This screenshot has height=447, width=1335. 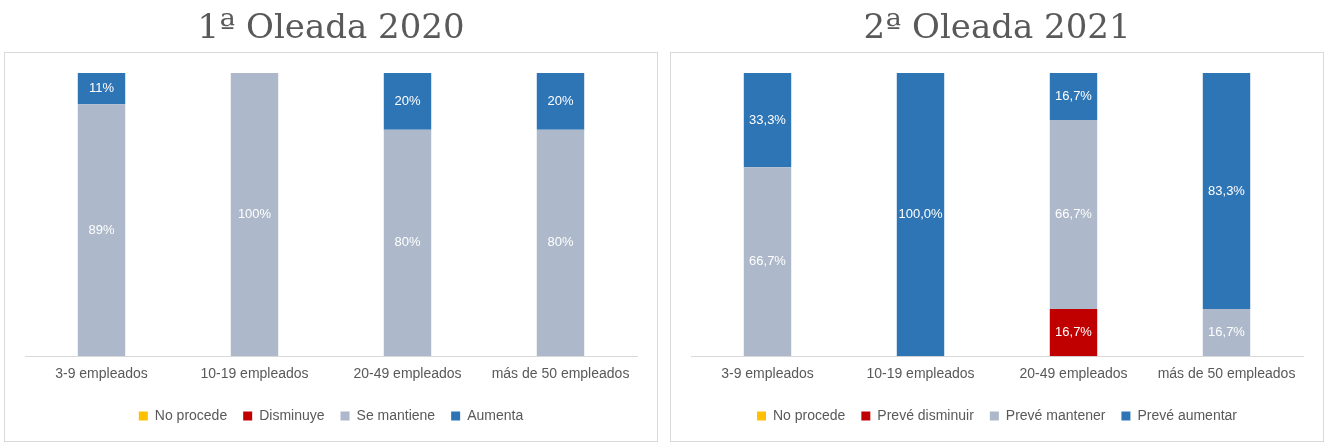 I want to click on legend-label: Se mantiene, so click(x=396, y=414).